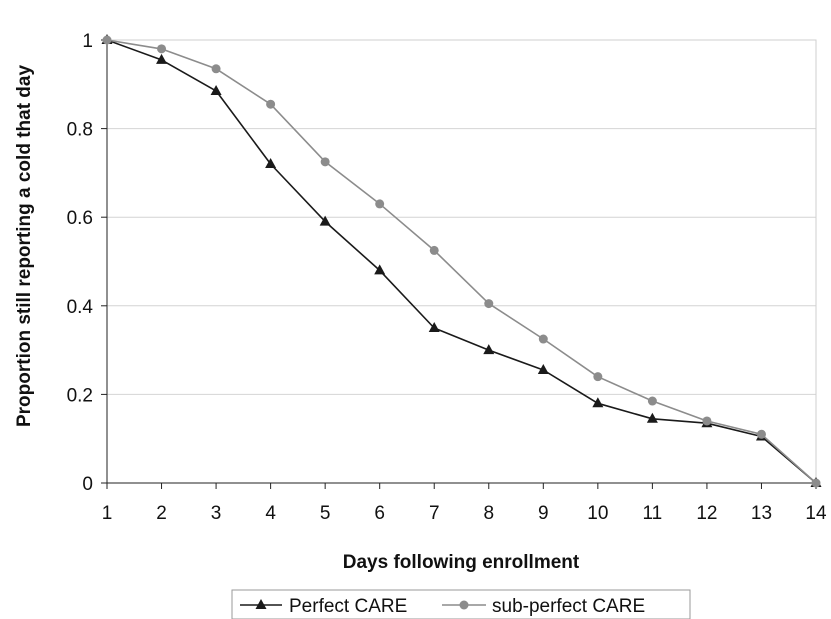  What do you see at coordinates (80, 395) in the screenshot?
I see `y-tick-label: 0.2` at bounding box center [80, 395].